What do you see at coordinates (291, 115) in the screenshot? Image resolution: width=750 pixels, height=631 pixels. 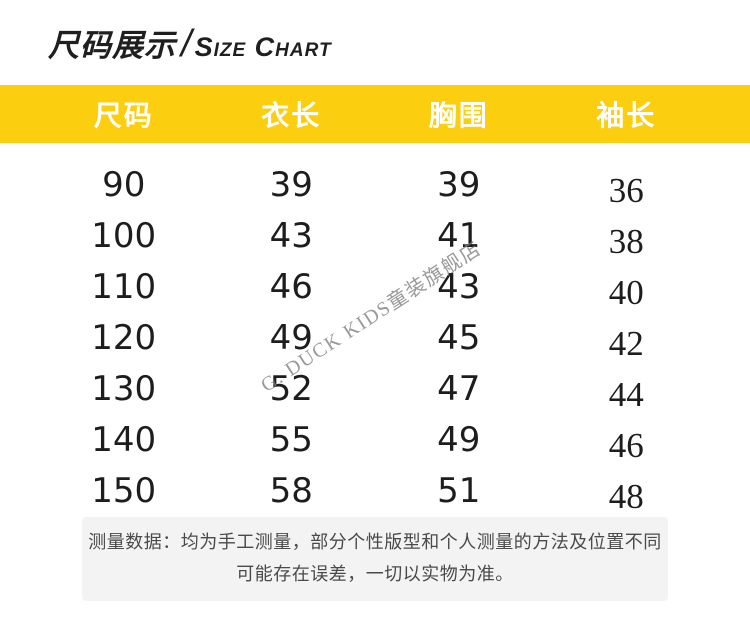 I see `column-header-garment-length: 衣长` at bounding box center [291, 115].